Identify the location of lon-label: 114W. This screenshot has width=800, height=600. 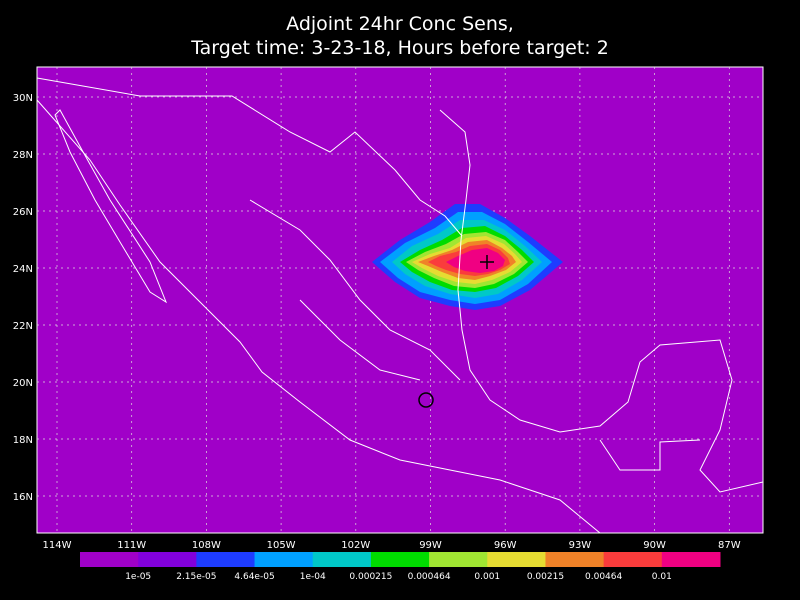
(57, 545).